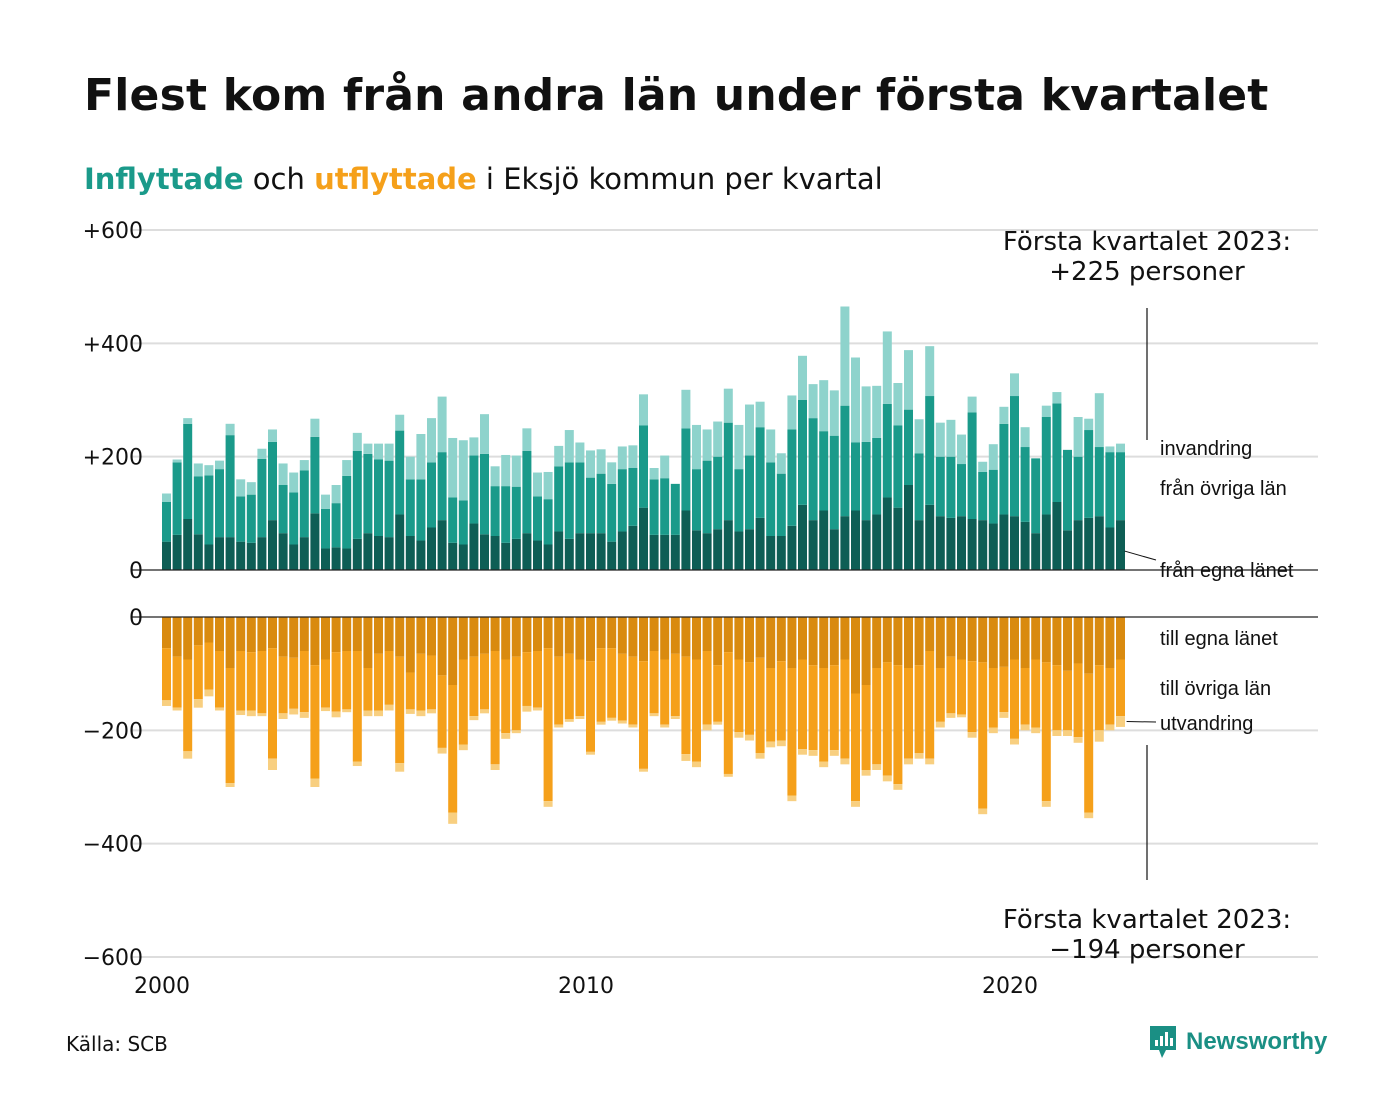 This screenshot has width=1400, height=1120. I want to click on newsworthy-logo: Newsworthy, so click(1237, 1042).